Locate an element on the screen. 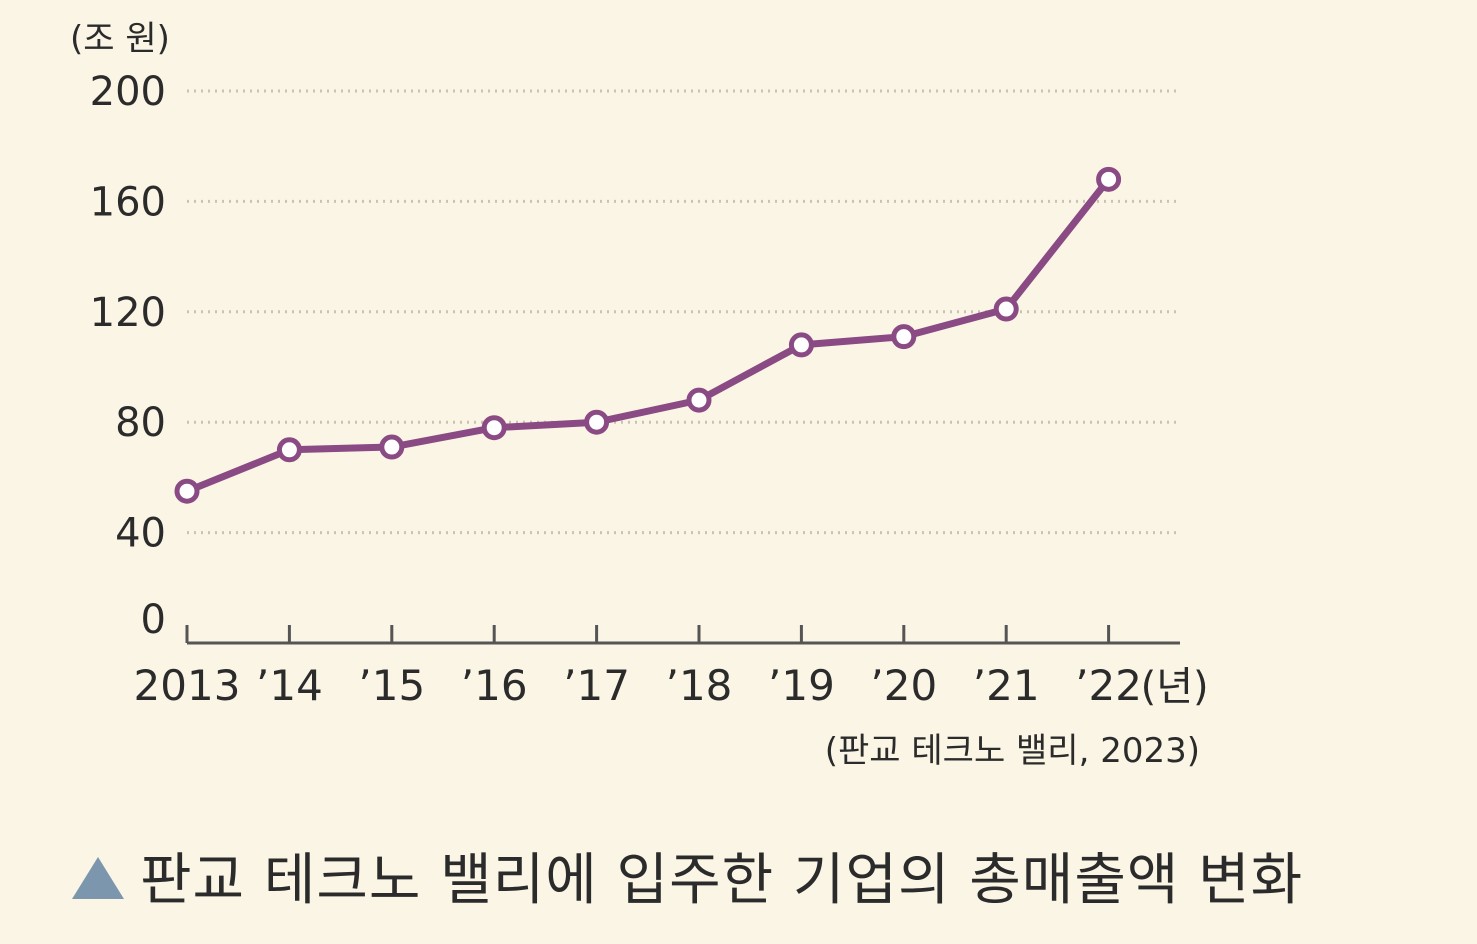  x-tick-label: ’15 is located at coordinates (391, 685).